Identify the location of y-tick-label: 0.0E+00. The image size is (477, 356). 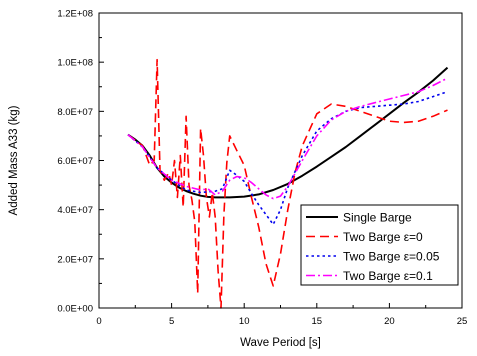
(75, 309).